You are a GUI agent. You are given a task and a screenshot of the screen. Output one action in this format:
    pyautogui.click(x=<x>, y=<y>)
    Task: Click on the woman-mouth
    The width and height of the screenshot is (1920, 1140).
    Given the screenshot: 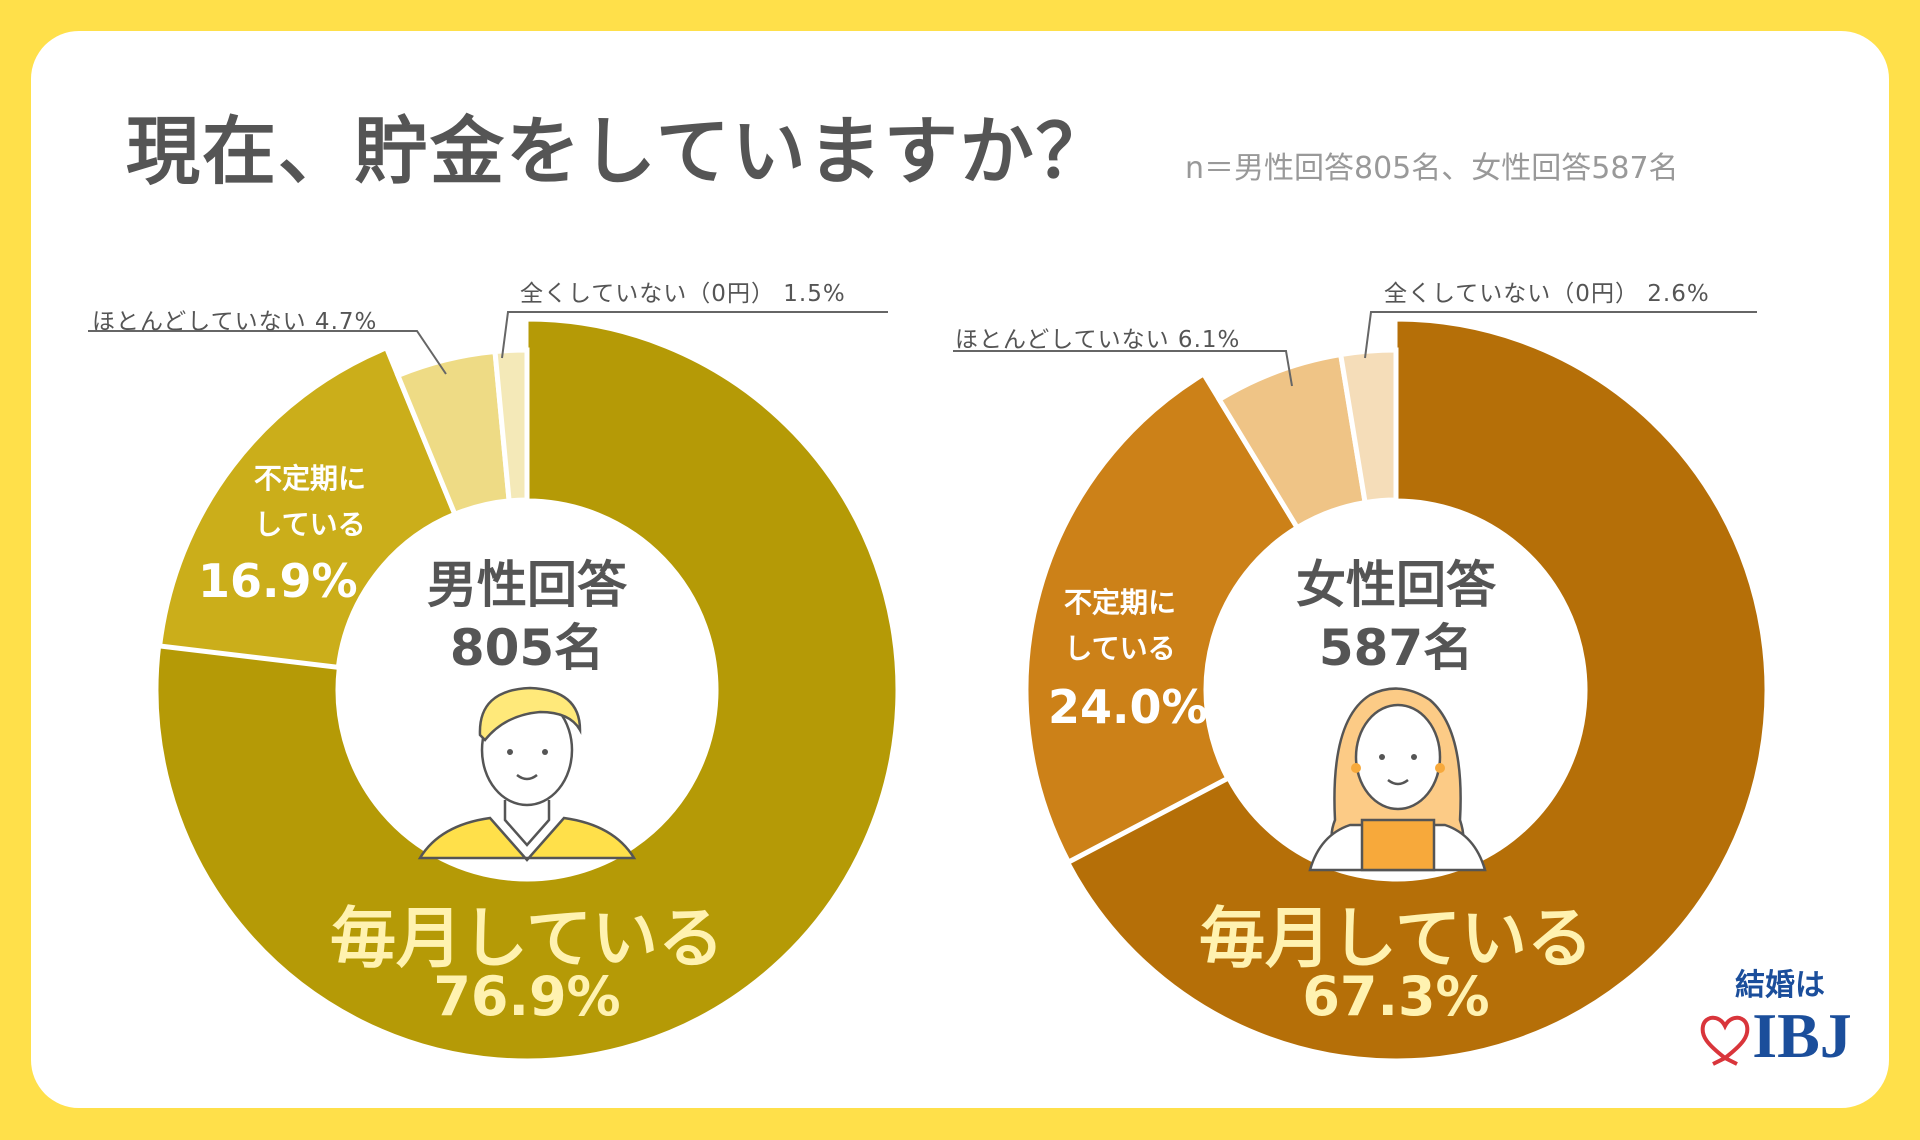 What is the action you would take?
    pyautogui.click(x=1398, y=782)
    